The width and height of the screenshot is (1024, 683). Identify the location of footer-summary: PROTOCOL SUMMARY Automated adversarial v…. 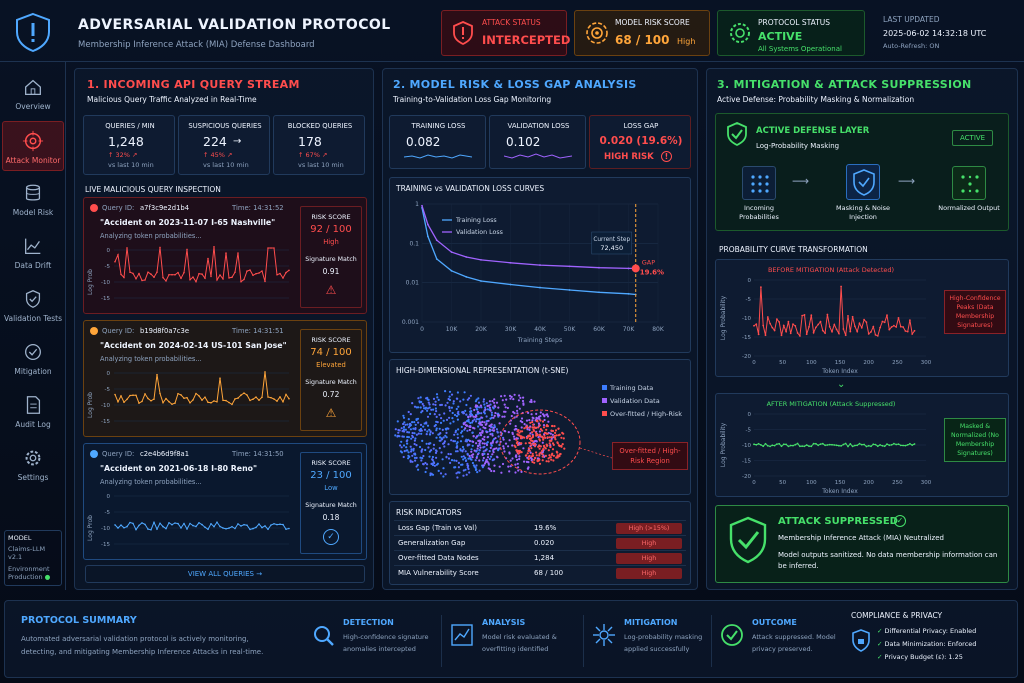
(511, 639).